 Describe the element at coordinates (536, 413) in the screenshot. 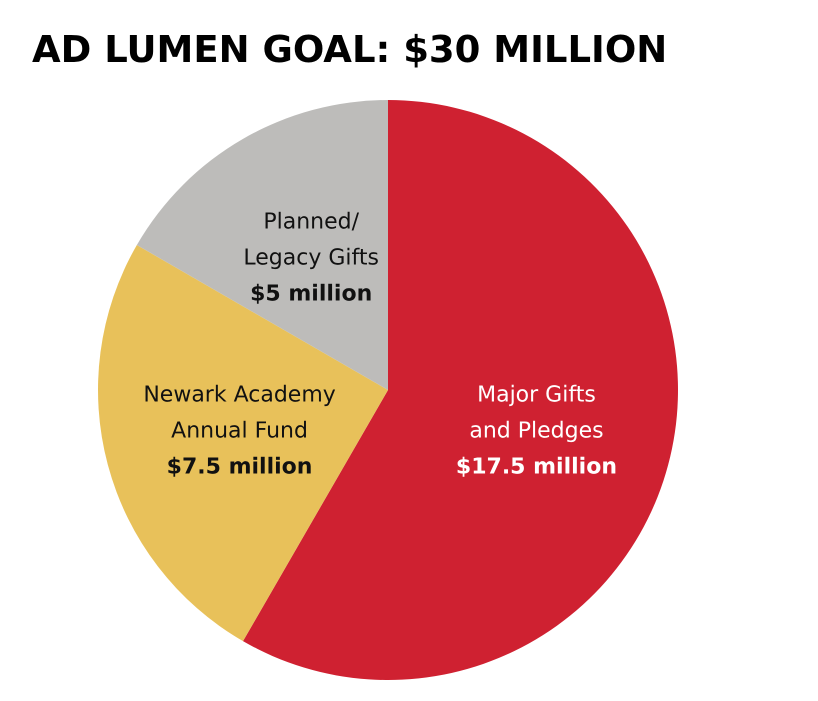

I see `slice-label: Major Gifts and Pledges` at that location.